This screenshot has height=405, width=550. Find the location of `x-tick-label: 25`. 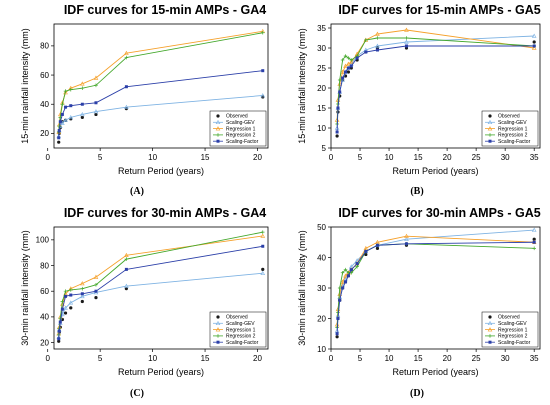

x-tick-label: 25 is located at coordinates (476, 358).